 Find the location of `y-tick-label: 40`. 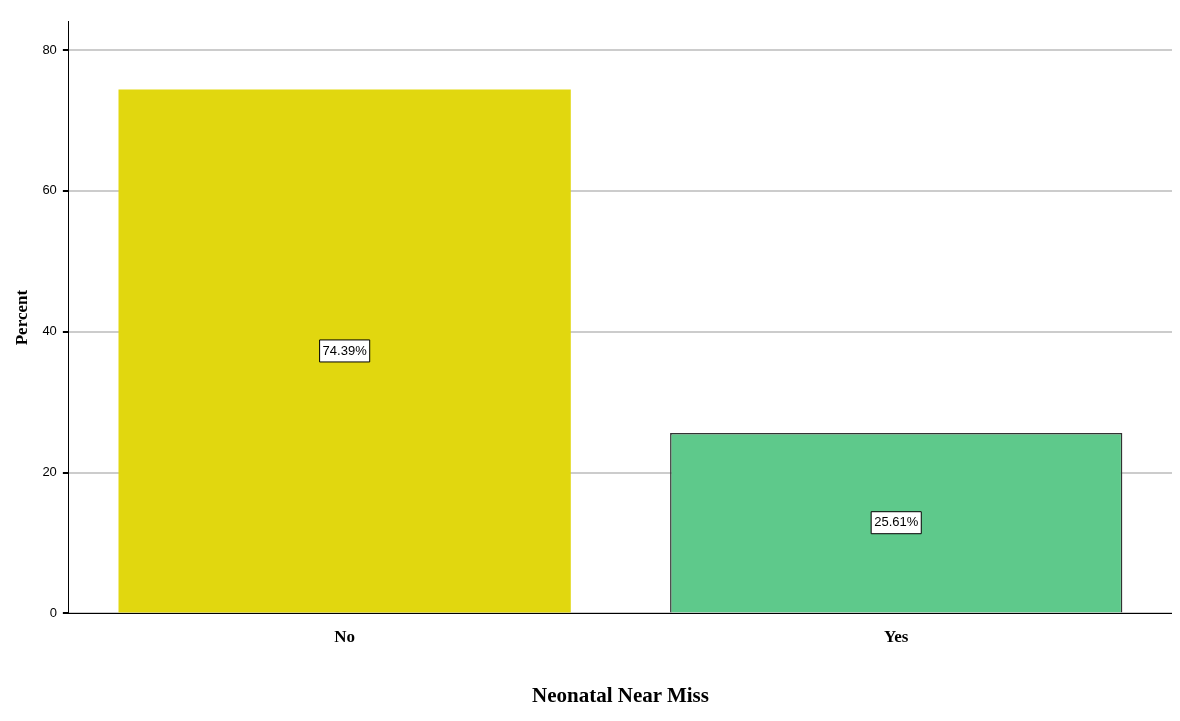

y-tick-label: 40 is located at coordinates (49, 331).